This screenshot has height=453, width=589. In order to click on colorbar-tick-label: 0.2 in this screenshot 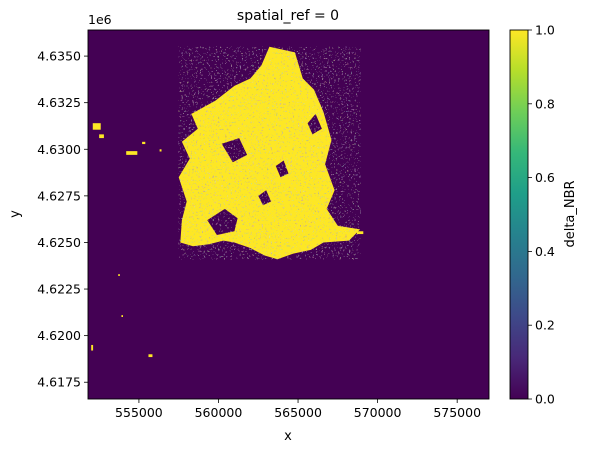, I will do `click(545, 325)`.